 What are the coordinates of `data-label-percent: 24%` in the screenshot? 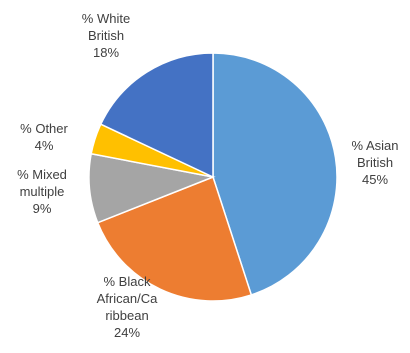 It's located at (127, 332).